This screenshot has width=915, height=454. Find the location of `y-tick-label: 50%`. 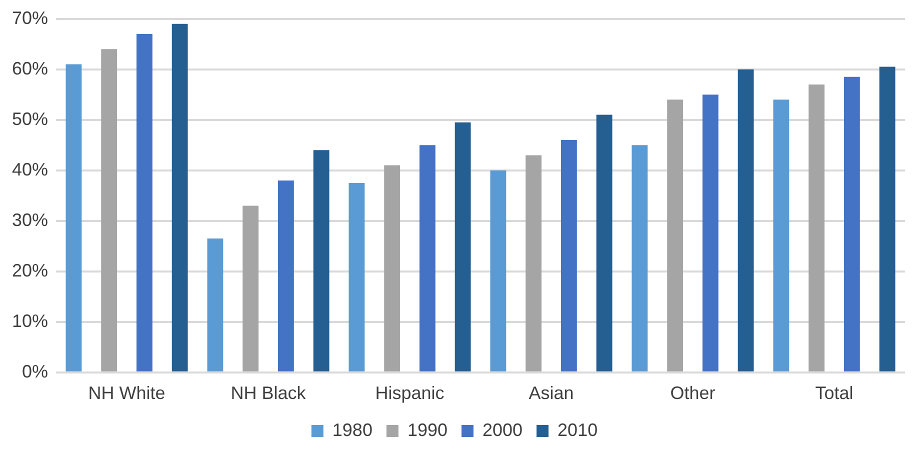

y-tick-label: 50% is located at coordinates (30, 118).